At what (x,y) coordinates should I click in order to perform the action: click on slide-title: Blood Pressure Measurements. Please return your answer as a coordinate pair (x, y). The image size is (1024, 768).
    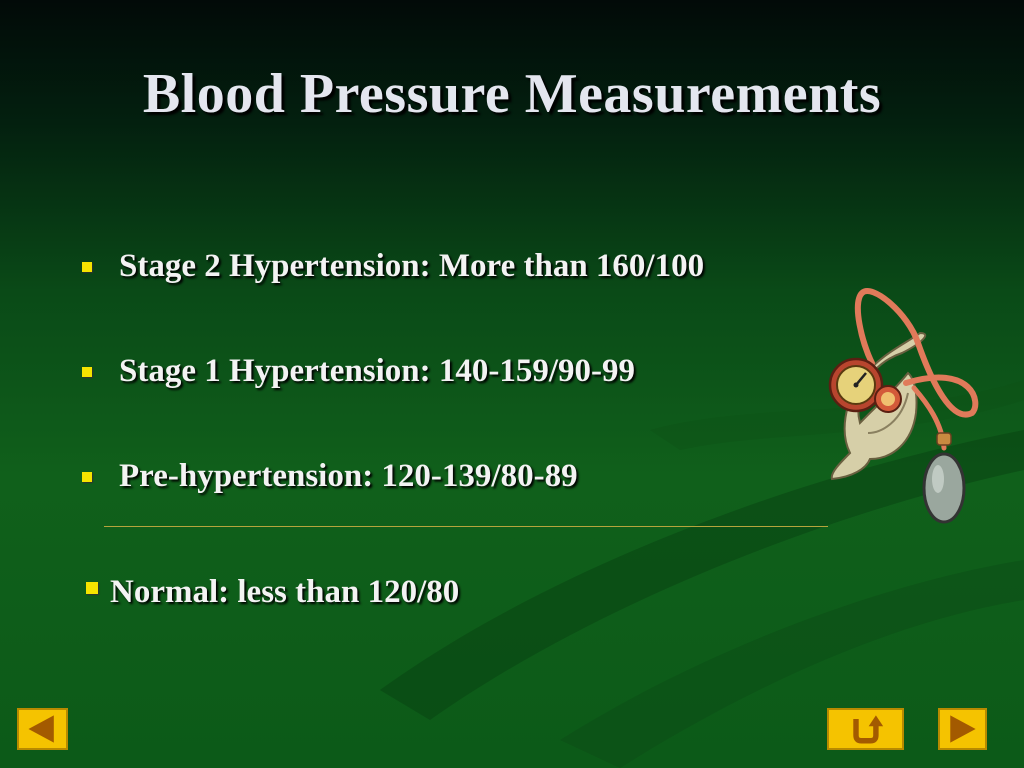
    Looking at the image, I should click on (512, 94).